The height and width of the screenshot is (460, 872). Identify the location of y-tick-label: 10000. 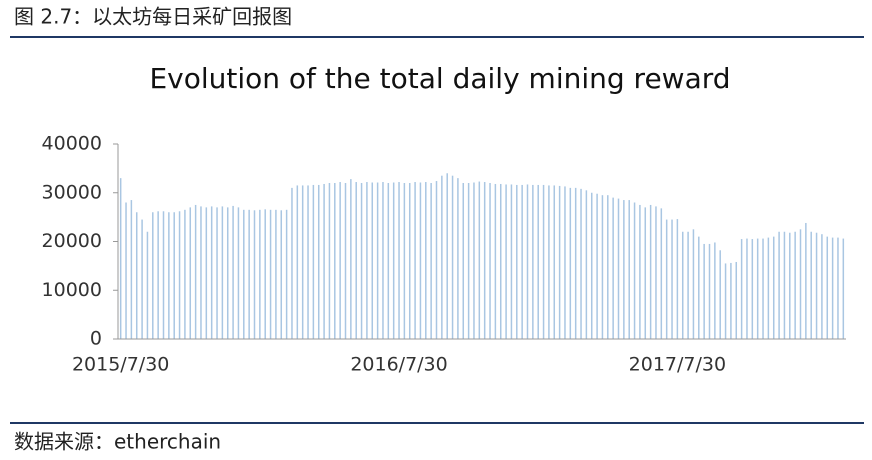
(72, 290).